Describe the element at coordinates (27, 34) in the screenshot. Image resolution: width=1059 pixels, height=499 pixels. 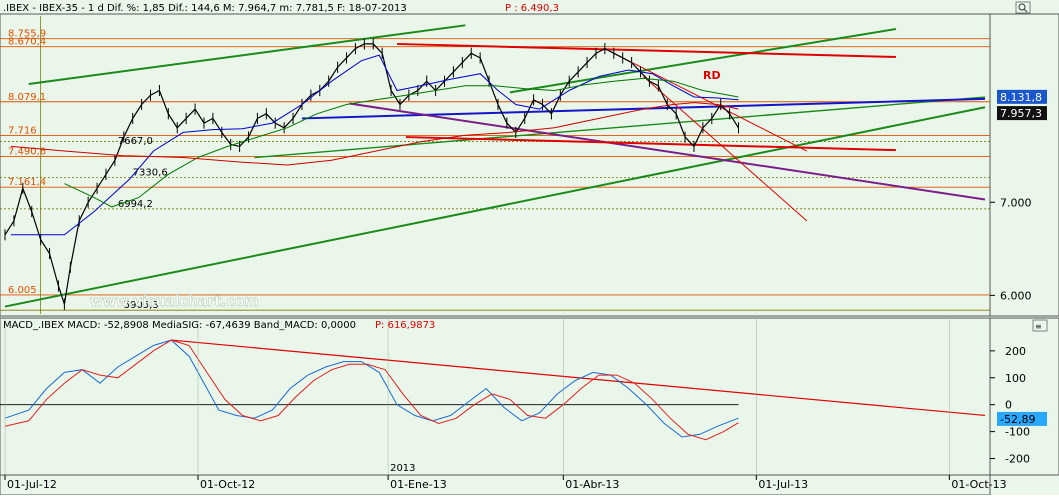
I see `price-level-label: 8.755,9` at that location.